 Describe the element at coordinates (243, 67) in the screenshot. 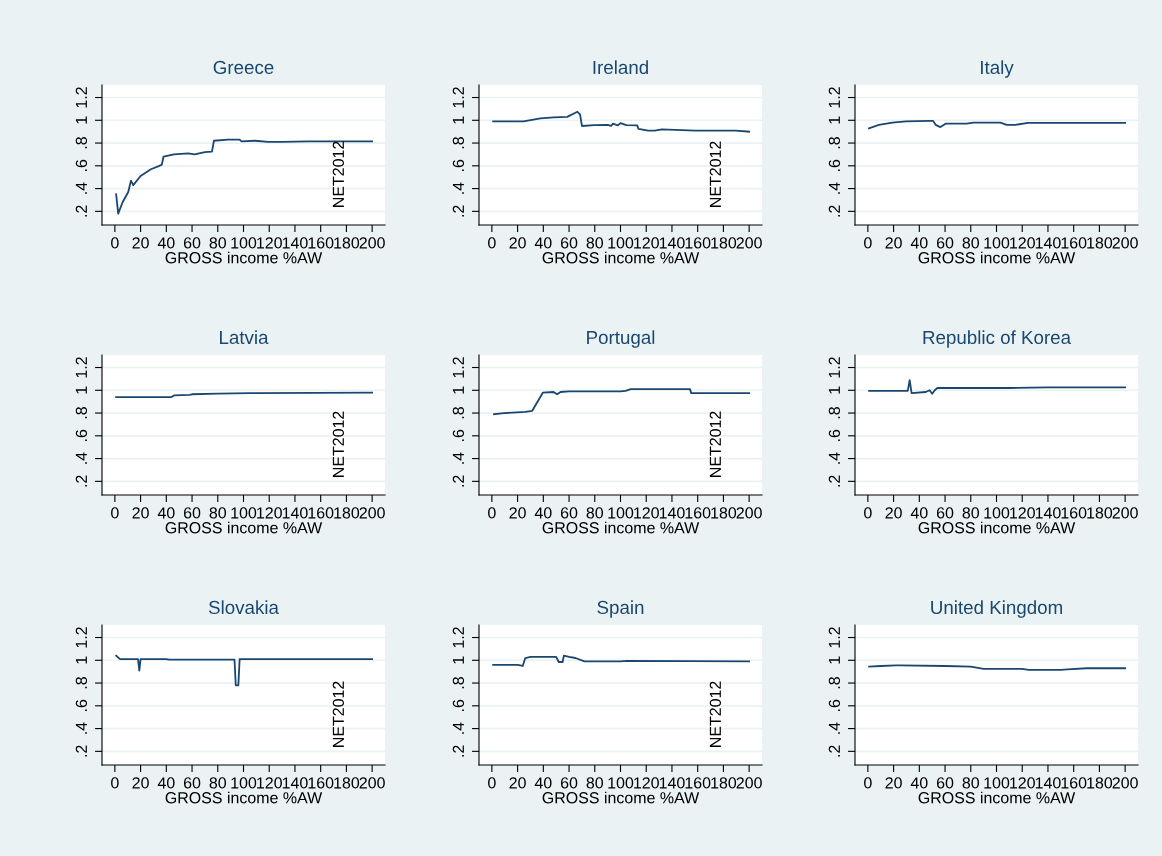

I see `chart-title: Greece` at that location.